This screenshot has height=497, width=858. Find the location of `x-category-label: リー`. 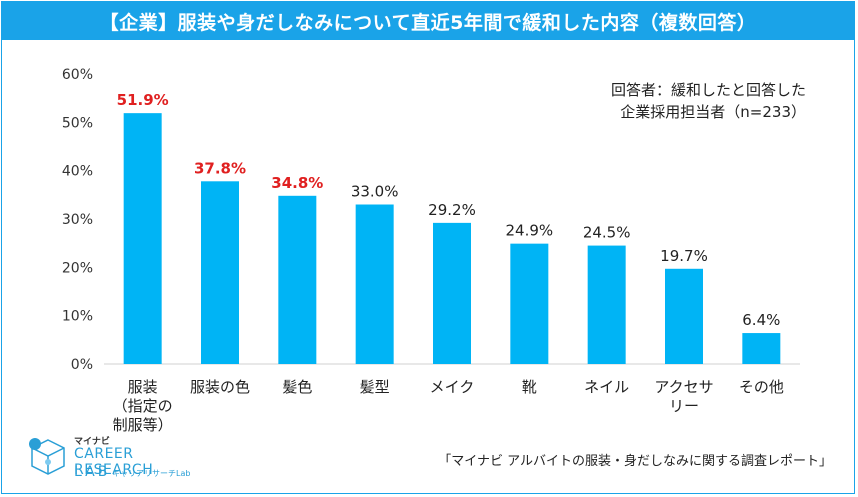

x-category-label: リー is located at coordinates (684, 406).